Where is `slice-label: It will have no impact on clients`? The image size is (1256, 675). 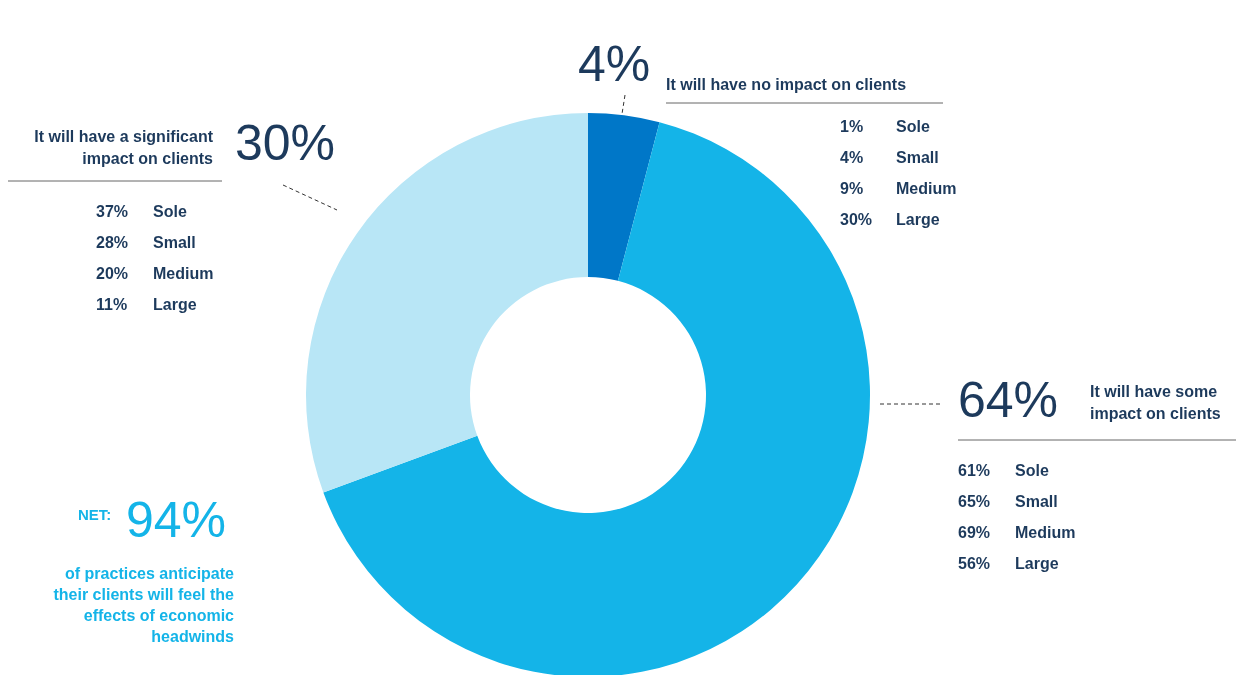
slice-label: It will have no impact on clients is located at coordinates (787, 85).